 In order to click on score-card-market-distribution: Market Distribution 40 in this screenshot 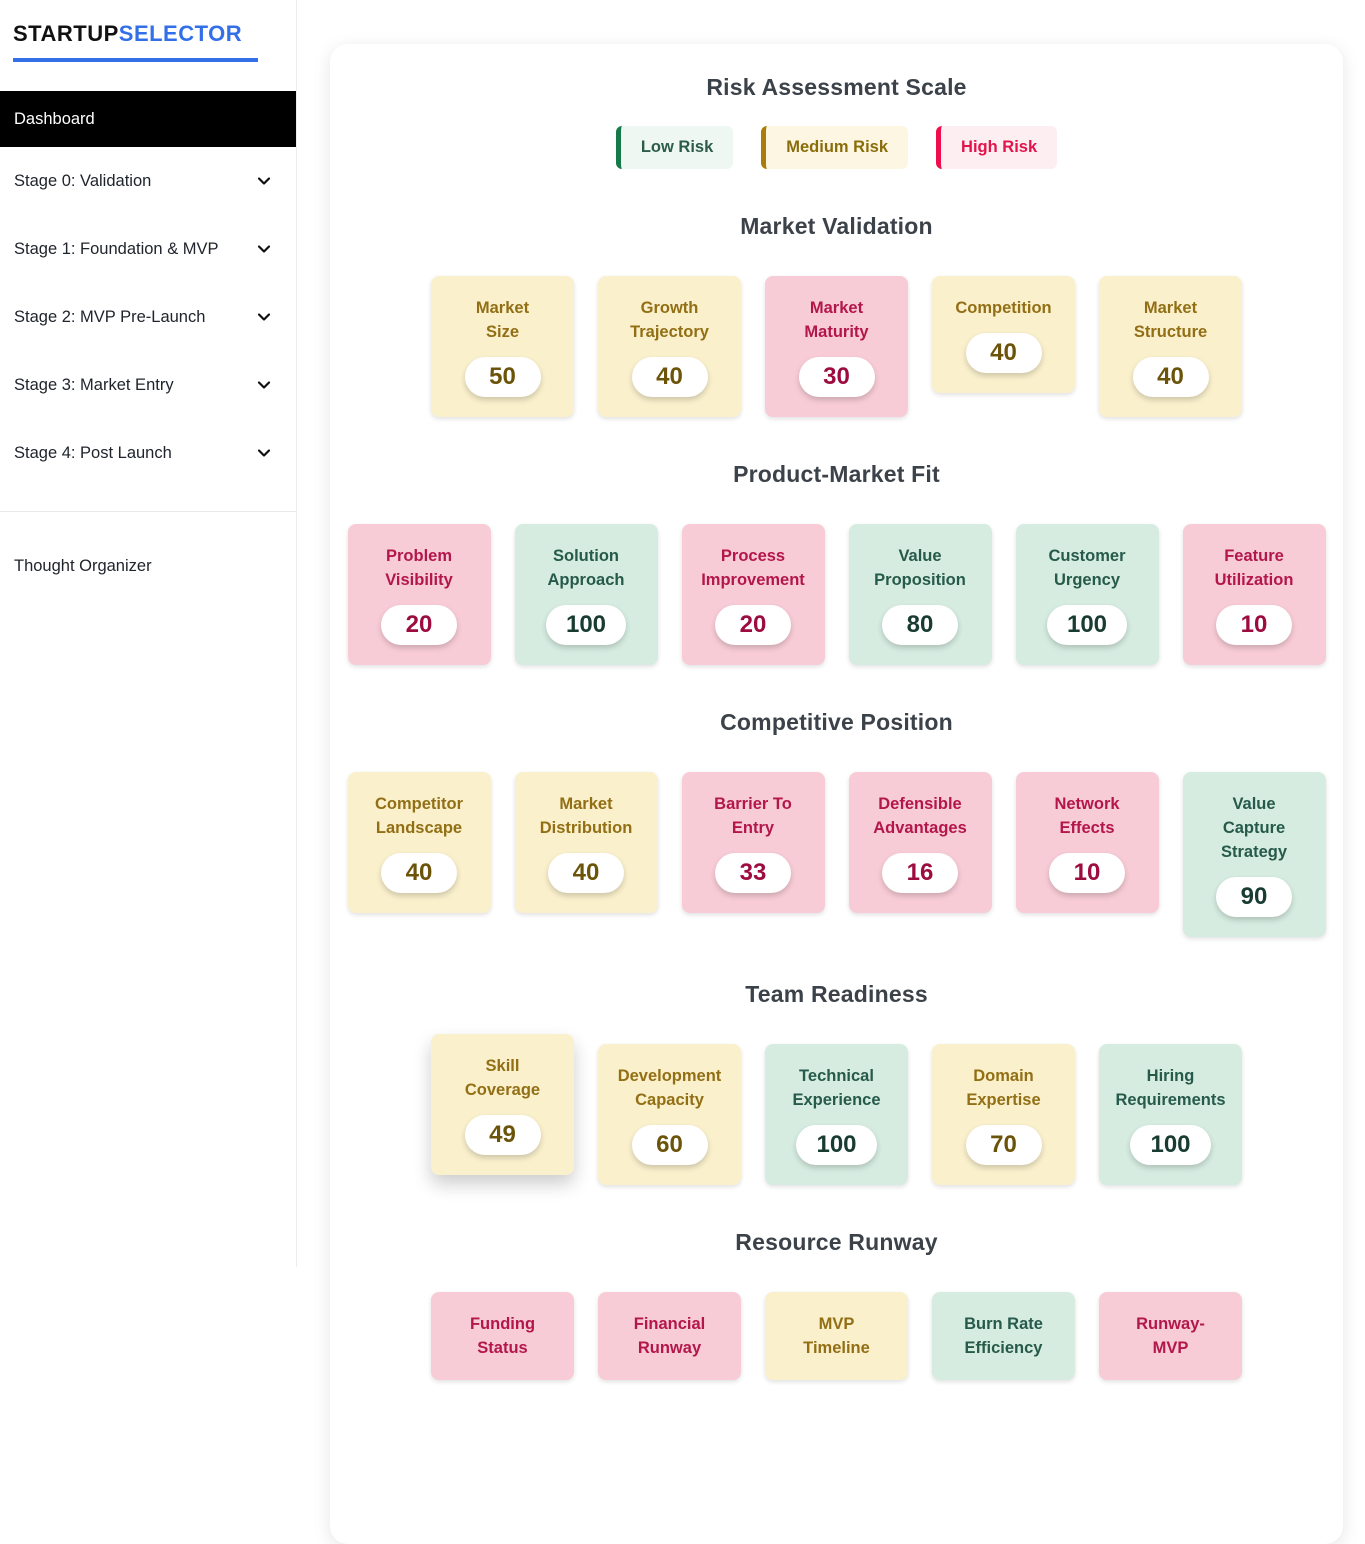, I will do `click(586, 842)`.